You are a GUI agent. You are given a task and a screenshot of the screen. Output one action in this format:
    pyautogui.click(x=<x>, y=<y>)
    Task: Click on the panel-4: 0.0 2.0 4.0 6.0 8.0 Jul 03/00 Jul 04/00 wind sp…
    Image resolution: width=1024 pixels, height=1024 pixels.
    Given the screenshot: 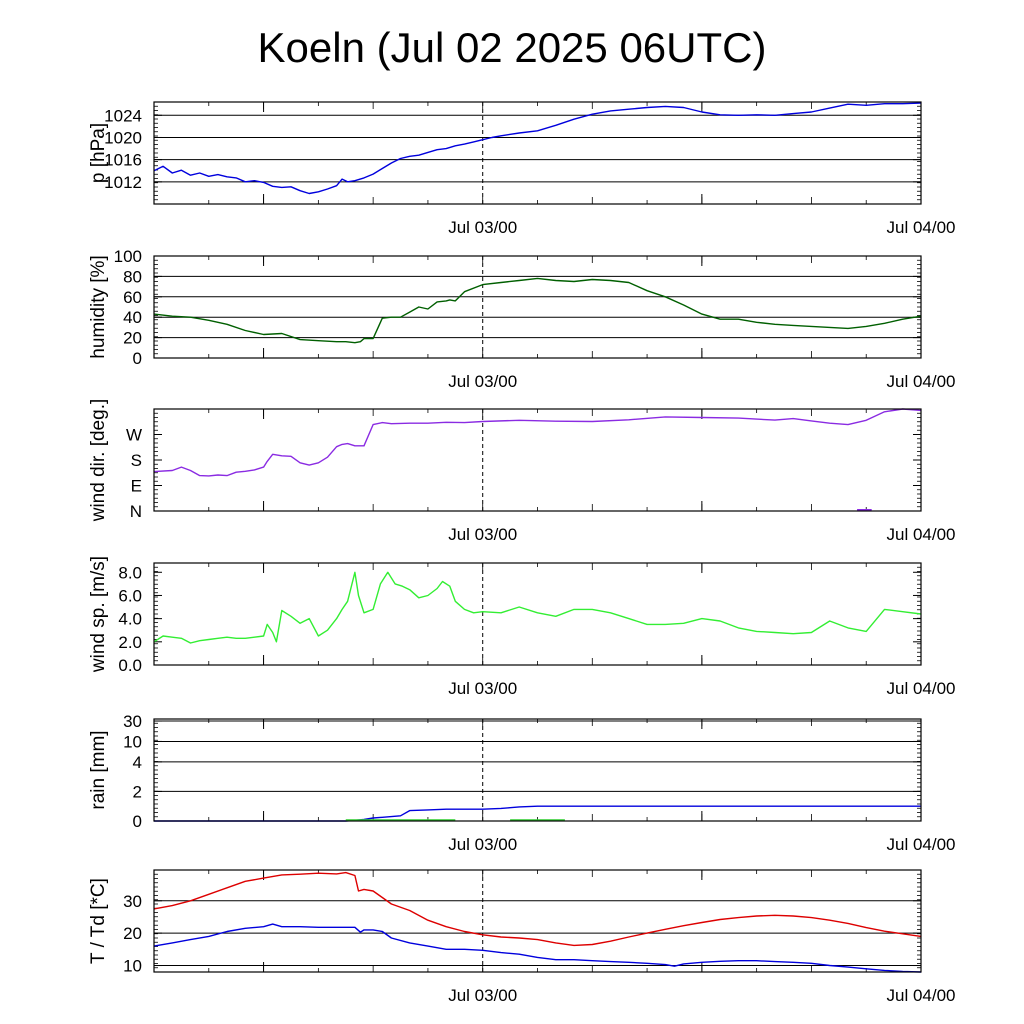 What is the action you would take?
    pyautogui.click(x=522, y=627)
    